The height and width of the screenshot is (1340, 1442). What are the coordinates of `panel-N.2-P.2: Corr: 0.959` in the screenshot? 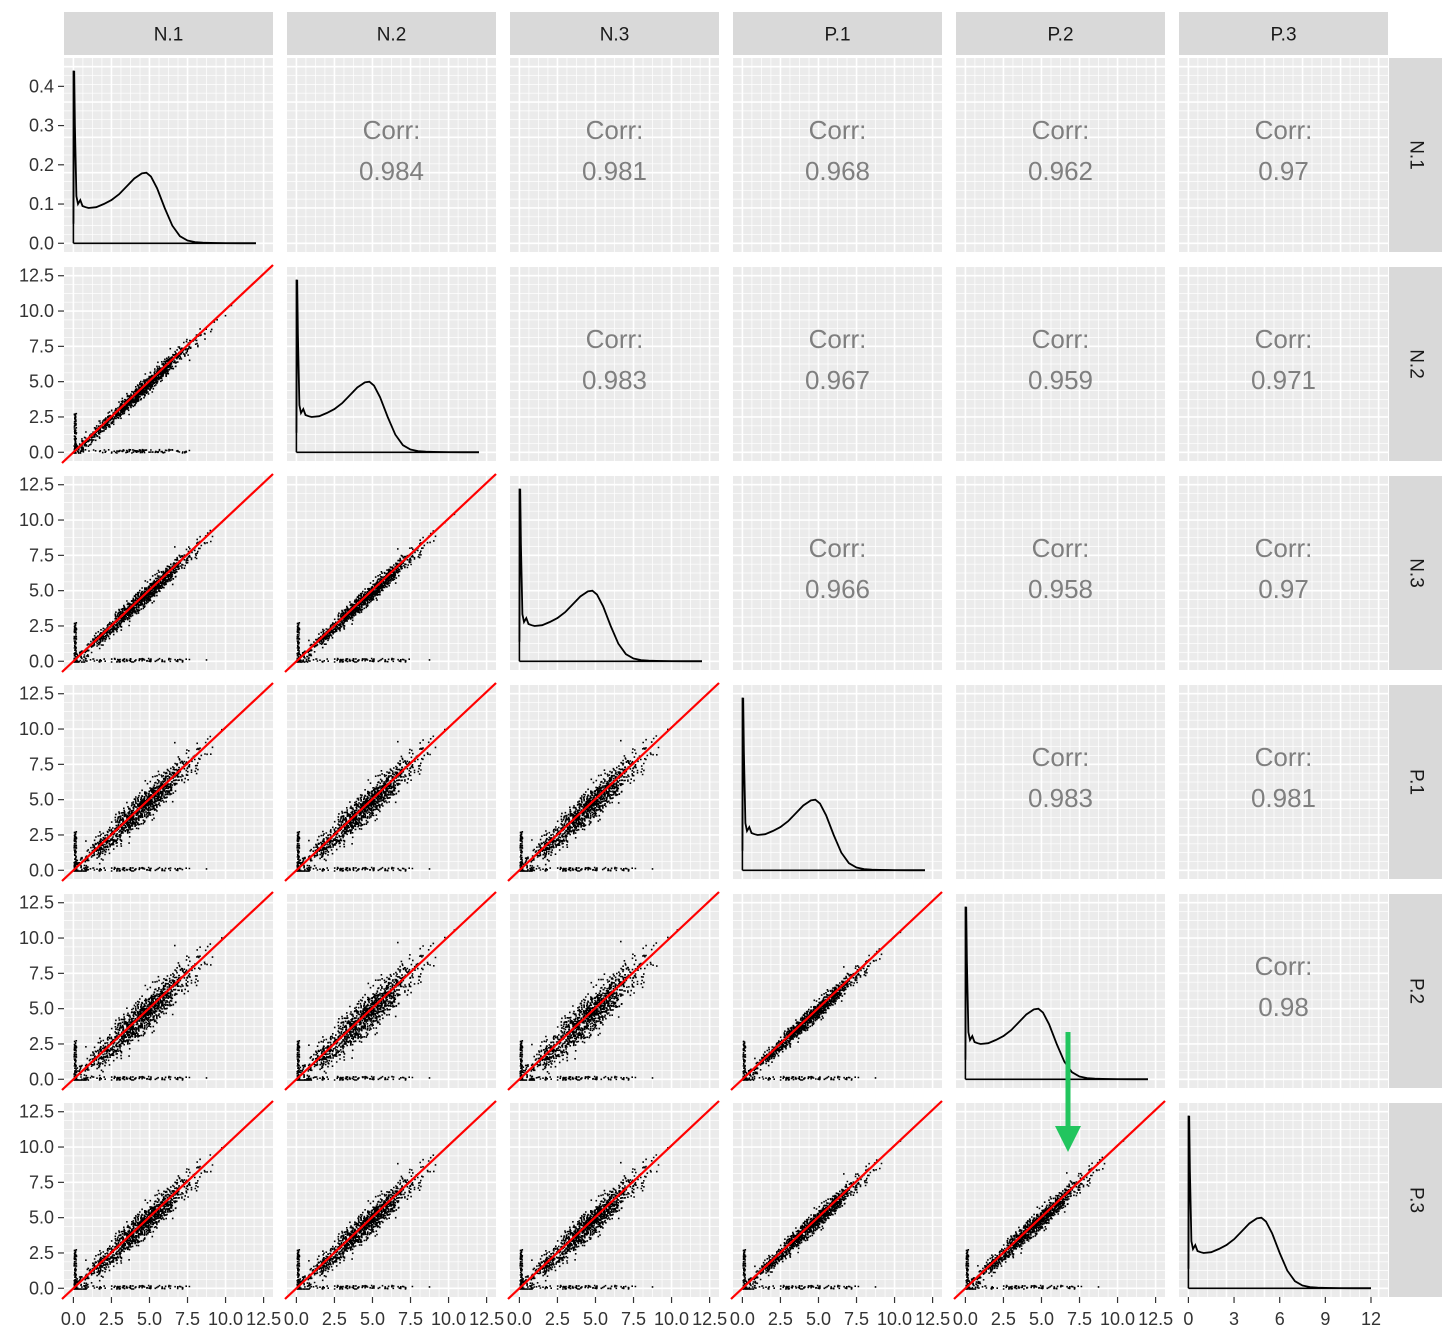 It's located at (1060, 364).